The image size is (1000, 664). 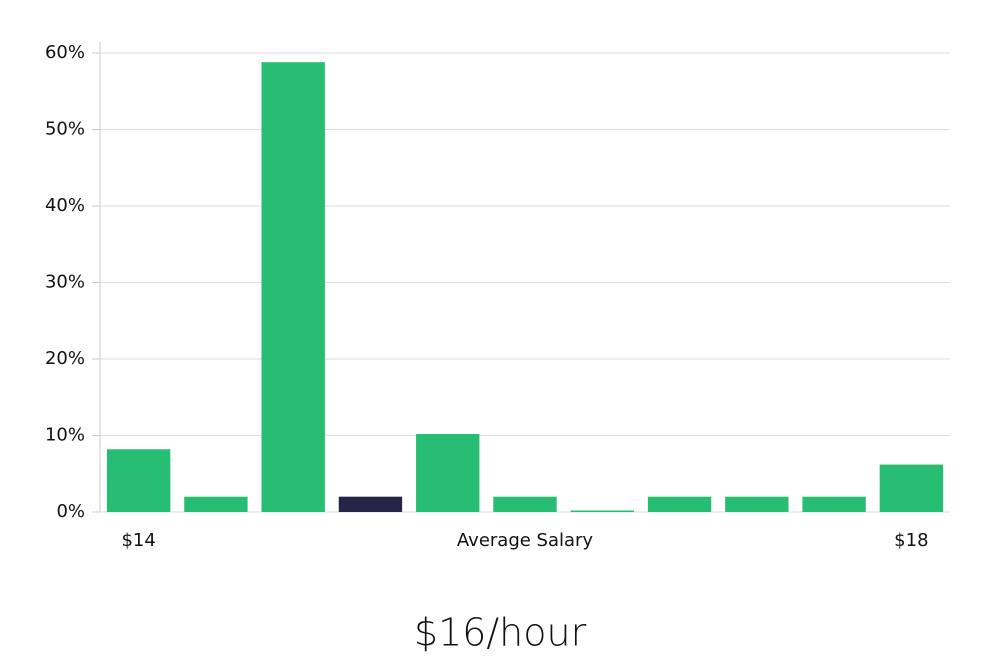 I want to click on y-tick-label: 0%, so click(x=70, y=511).